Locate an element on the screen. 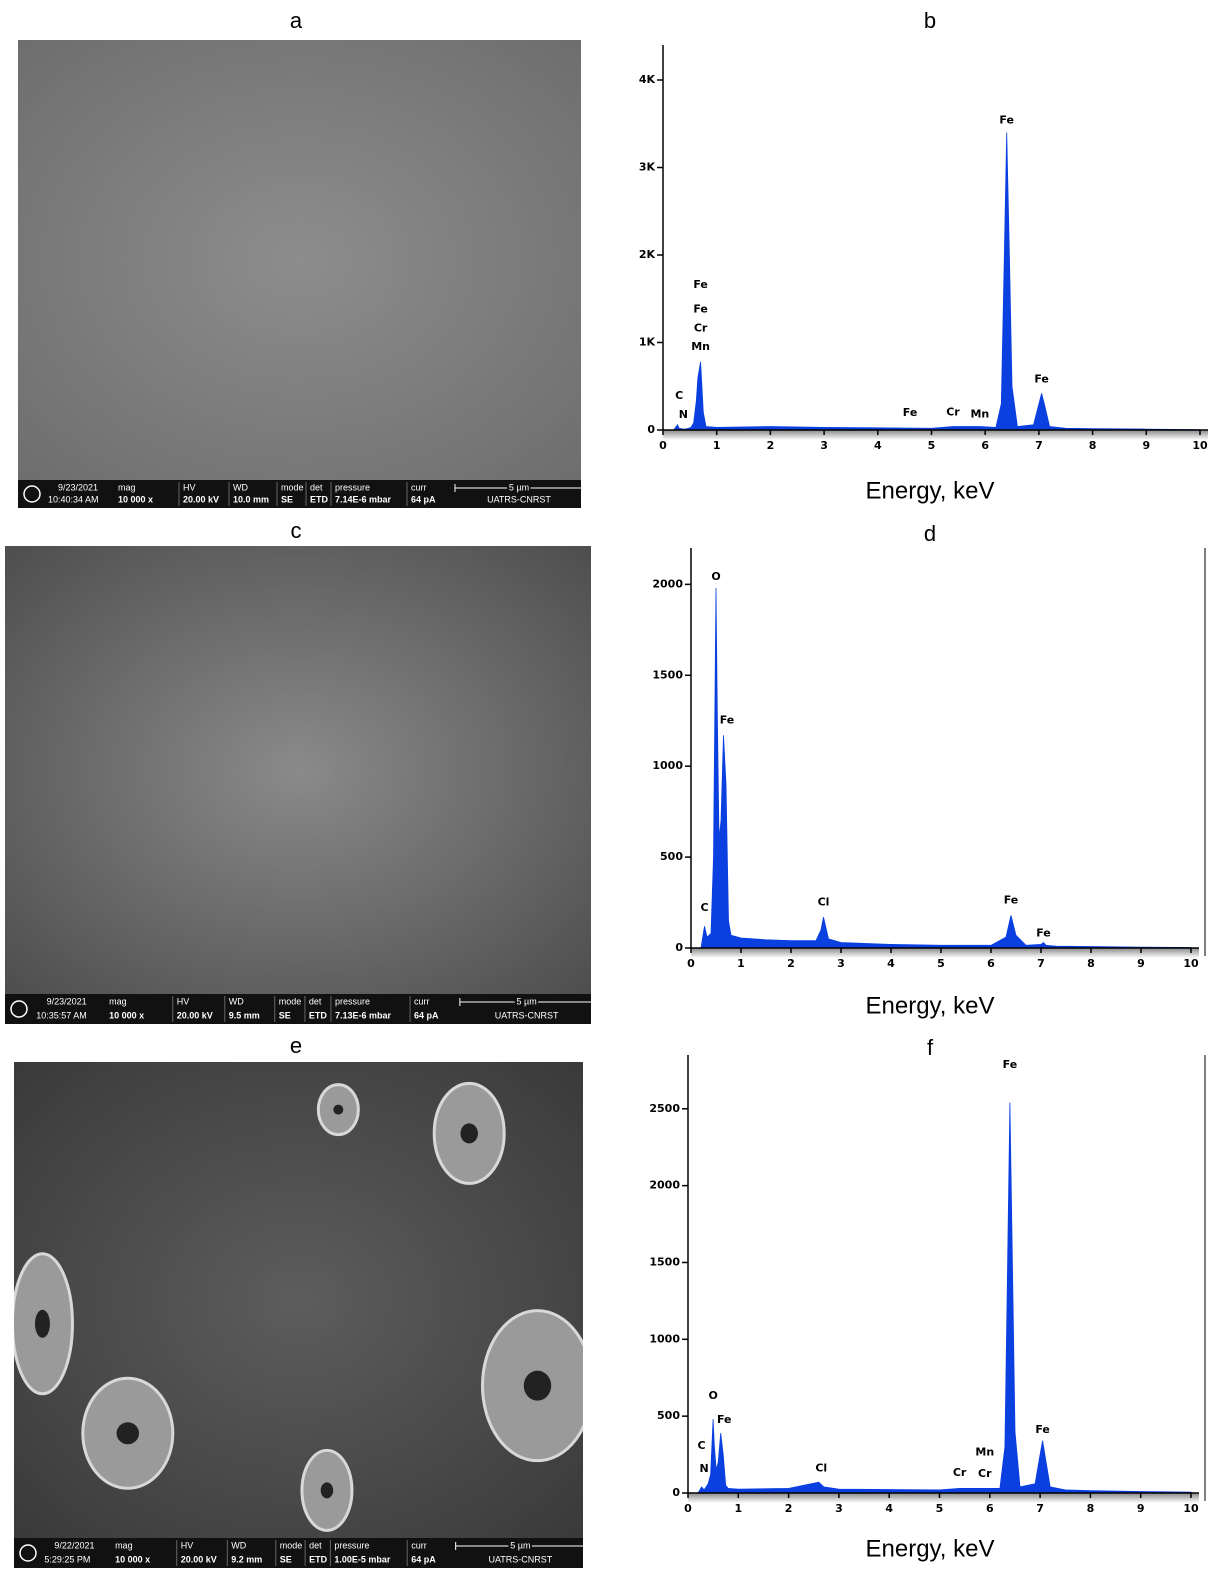 Image resolution: width=1227 pixels, height=1591 pixels. y-tick-label: 2500 is located at coordinates (664, 1108).